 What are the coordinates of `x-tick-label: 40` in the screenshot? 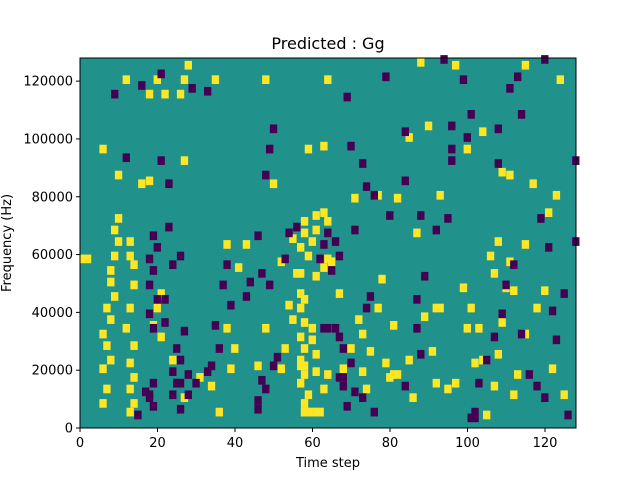 It's located at (235, 443).